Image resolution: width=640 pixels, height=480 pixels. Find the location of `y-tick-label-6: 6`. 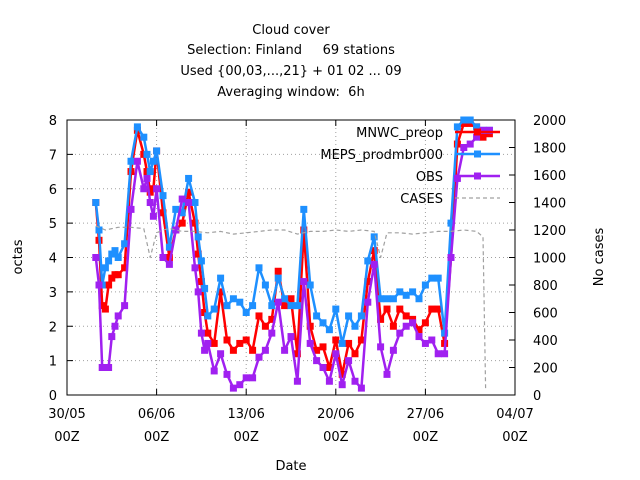

y-tick-label-6: 6 is located at coordinates (53, 190).